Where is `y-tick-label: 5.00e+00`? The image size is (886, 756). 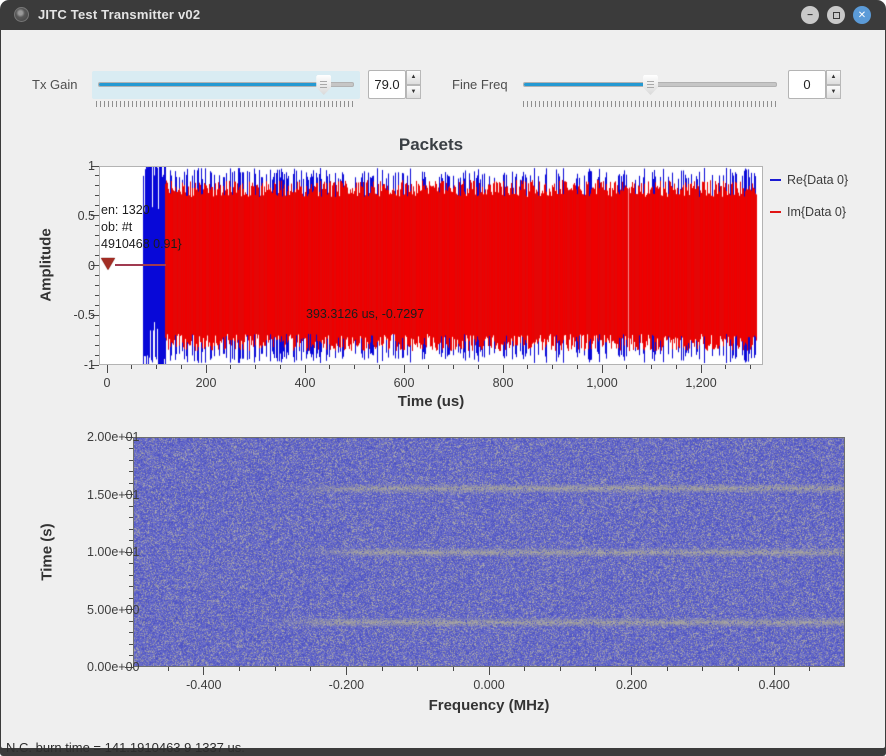
y-tick-label: 5.00e+00 is located at coordinates (113, 609).